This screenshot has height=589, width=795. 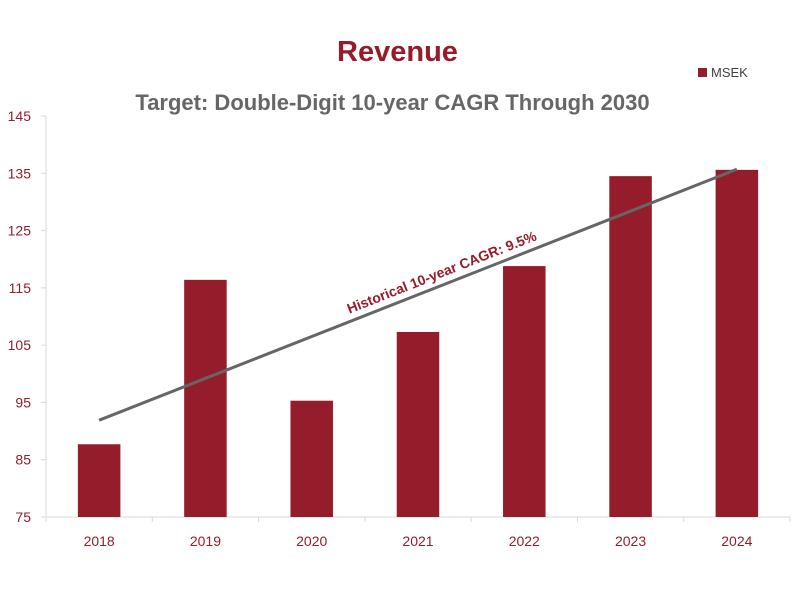 I want to click on y-tick-label: 85, so click(x=23, y=460).